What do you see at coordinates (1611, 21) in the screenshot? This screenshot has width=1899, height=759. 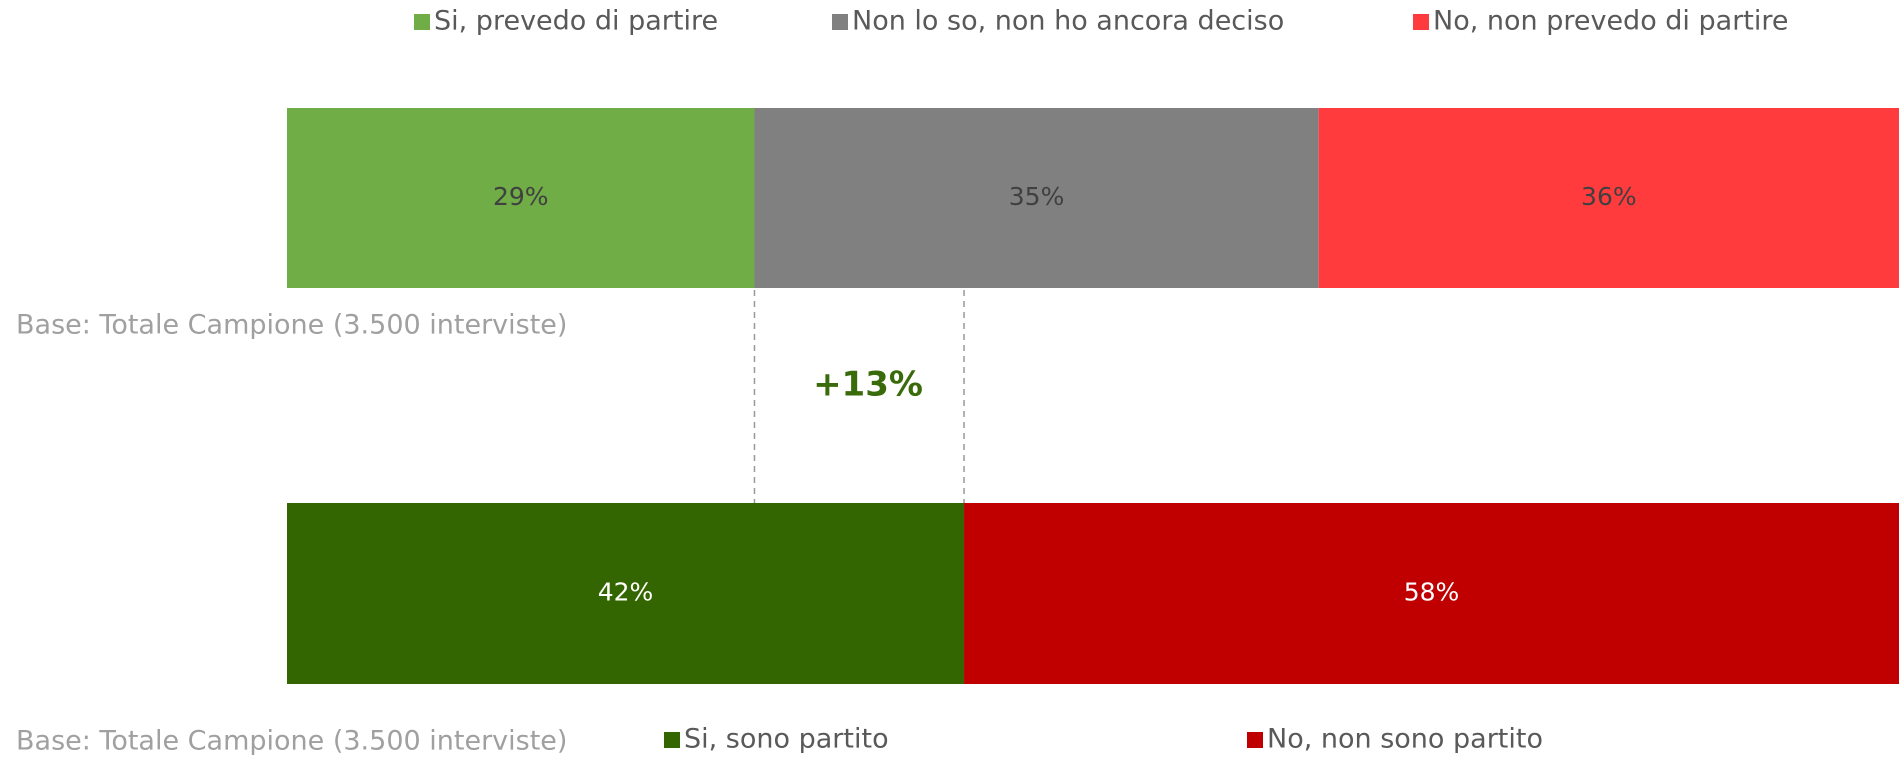 I see `legend-label: No, non prevedo di partire` at bounding box center [1611, 21].